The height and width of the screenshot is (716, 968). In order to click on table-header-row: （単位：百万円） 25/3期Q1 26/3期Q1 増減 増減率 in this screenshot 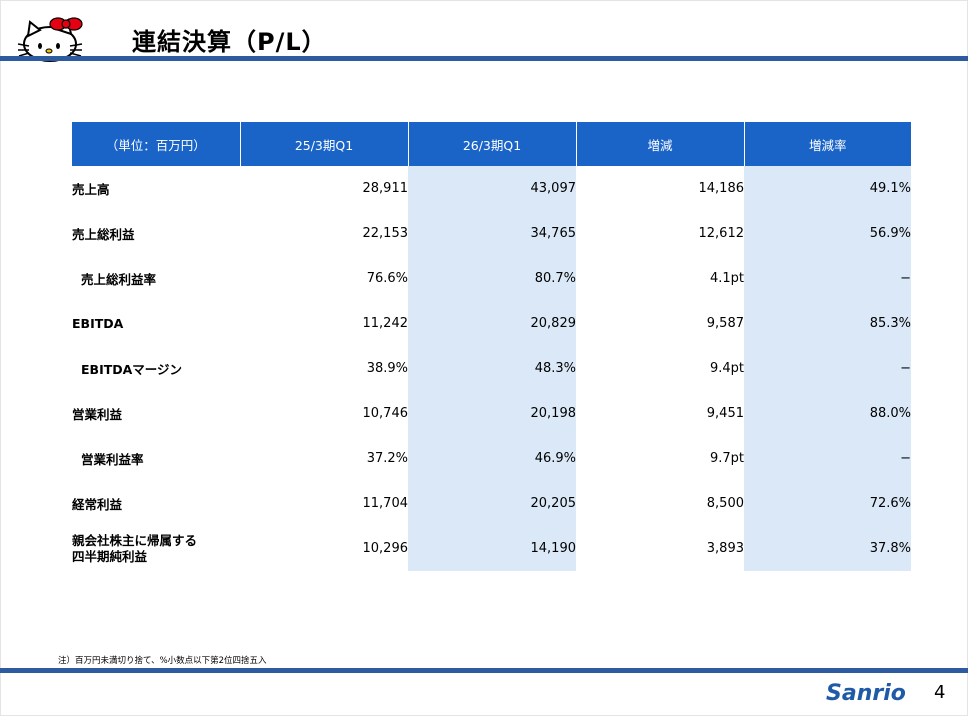, I will do `click(491, 144)`.